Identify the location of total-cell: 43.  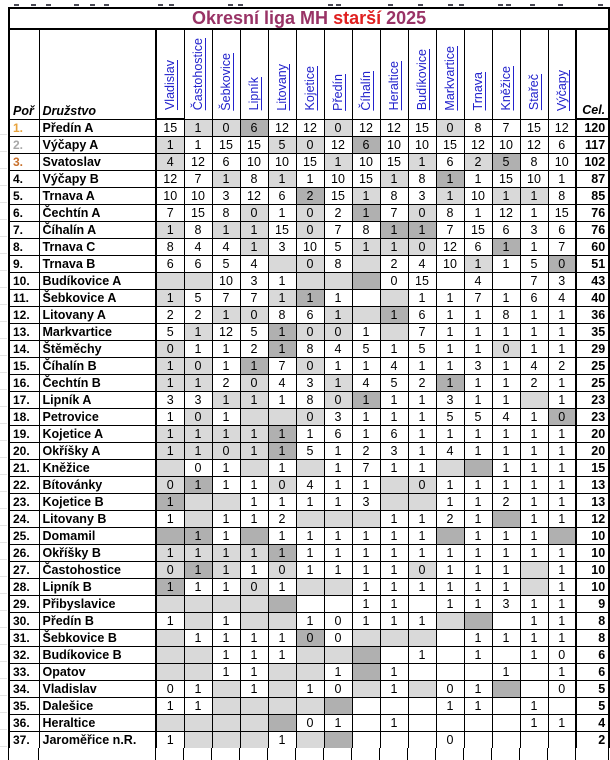
(592, 281).